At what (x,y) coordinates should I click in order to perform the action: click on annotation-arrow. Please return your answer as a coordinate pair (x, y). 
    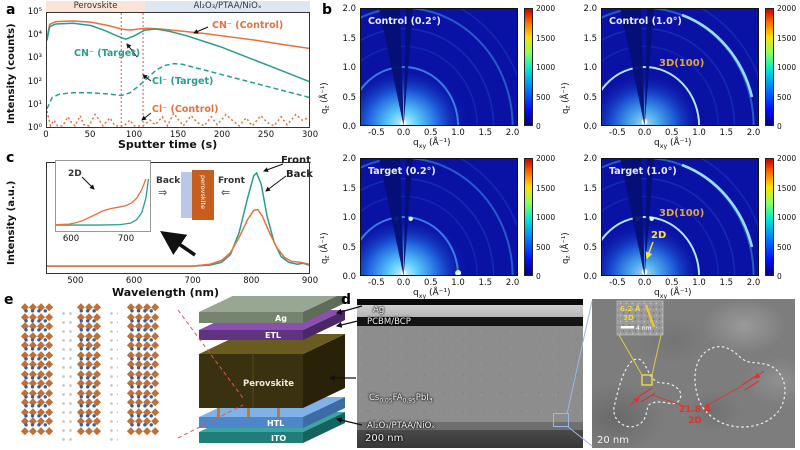
    Looking at the image, I should click on (147, 78).